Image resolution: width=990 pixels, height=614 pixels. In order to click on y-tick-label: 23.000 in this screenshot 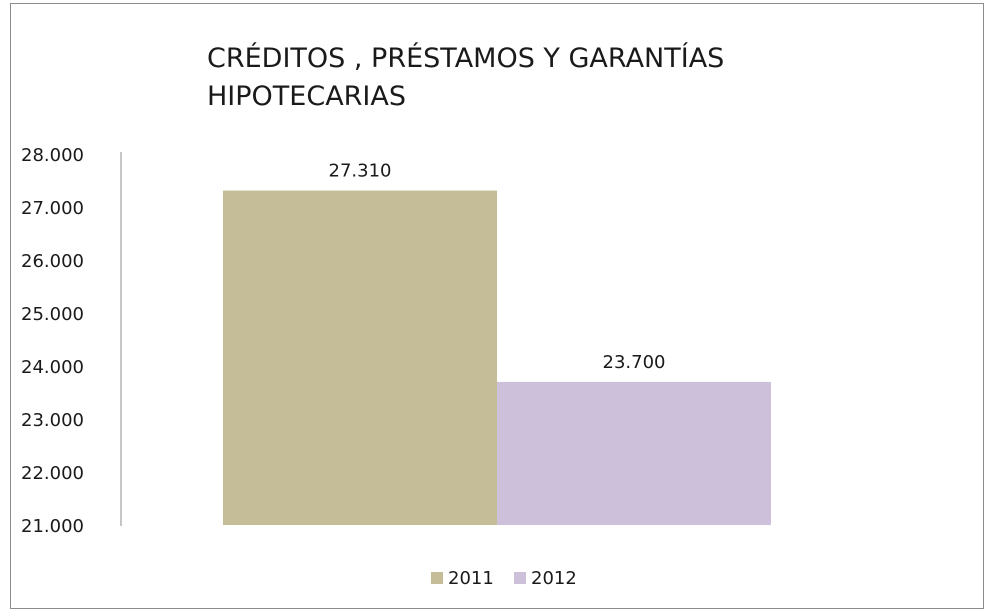, I will do `click(52, 420)`.